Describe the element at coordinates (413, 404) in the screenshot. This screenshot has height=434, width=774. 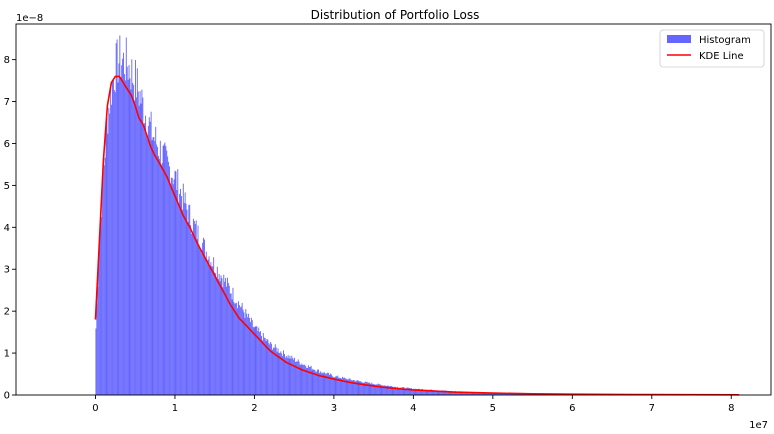
I see `x-axis: 0 1 2 3 4 5 6 7 8` at that location.